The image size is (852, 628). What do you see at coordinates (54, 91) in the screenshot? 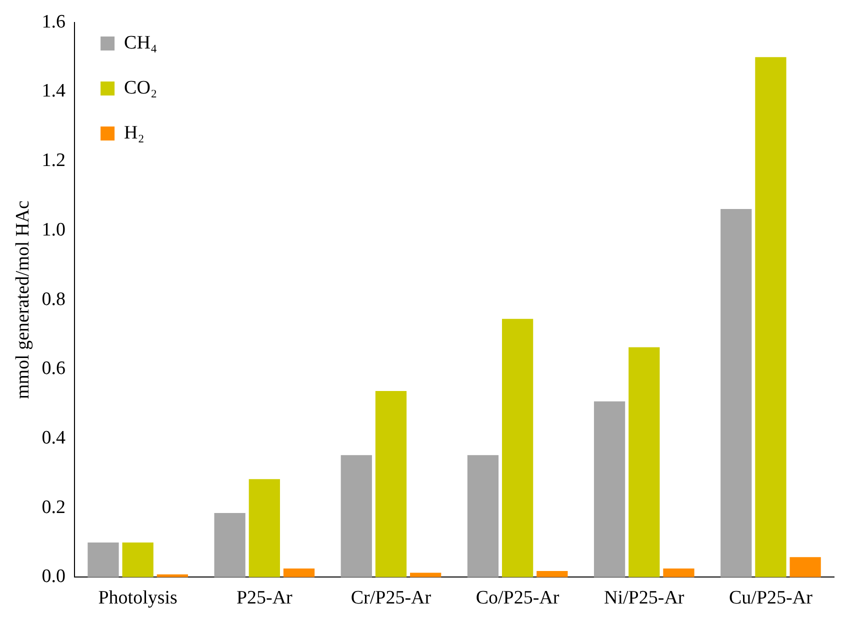
I see `y-tick-label: 1.4` at bounding box center [54, 91].